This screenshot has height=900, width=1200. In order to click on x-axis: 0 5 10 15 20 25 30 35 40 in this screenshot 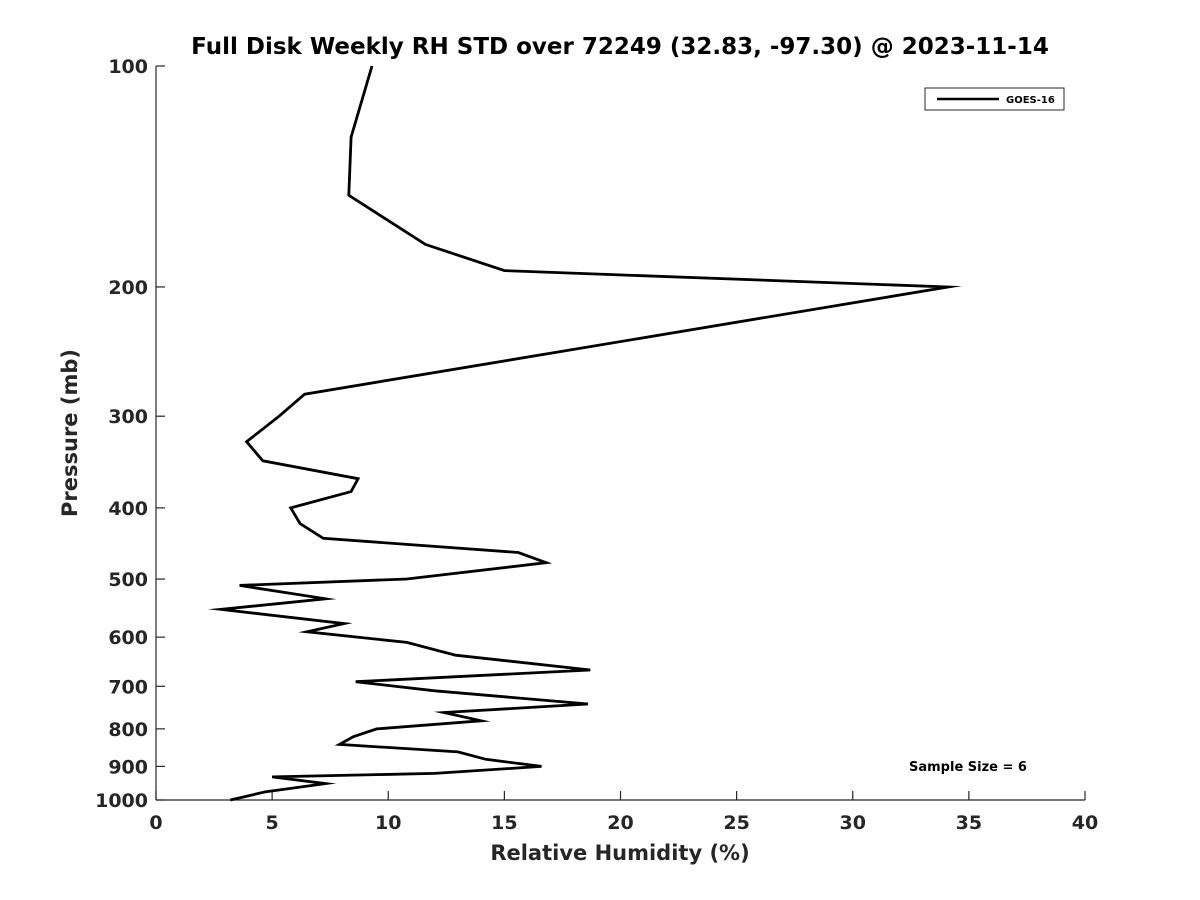, I will do `click(623, 812)`.